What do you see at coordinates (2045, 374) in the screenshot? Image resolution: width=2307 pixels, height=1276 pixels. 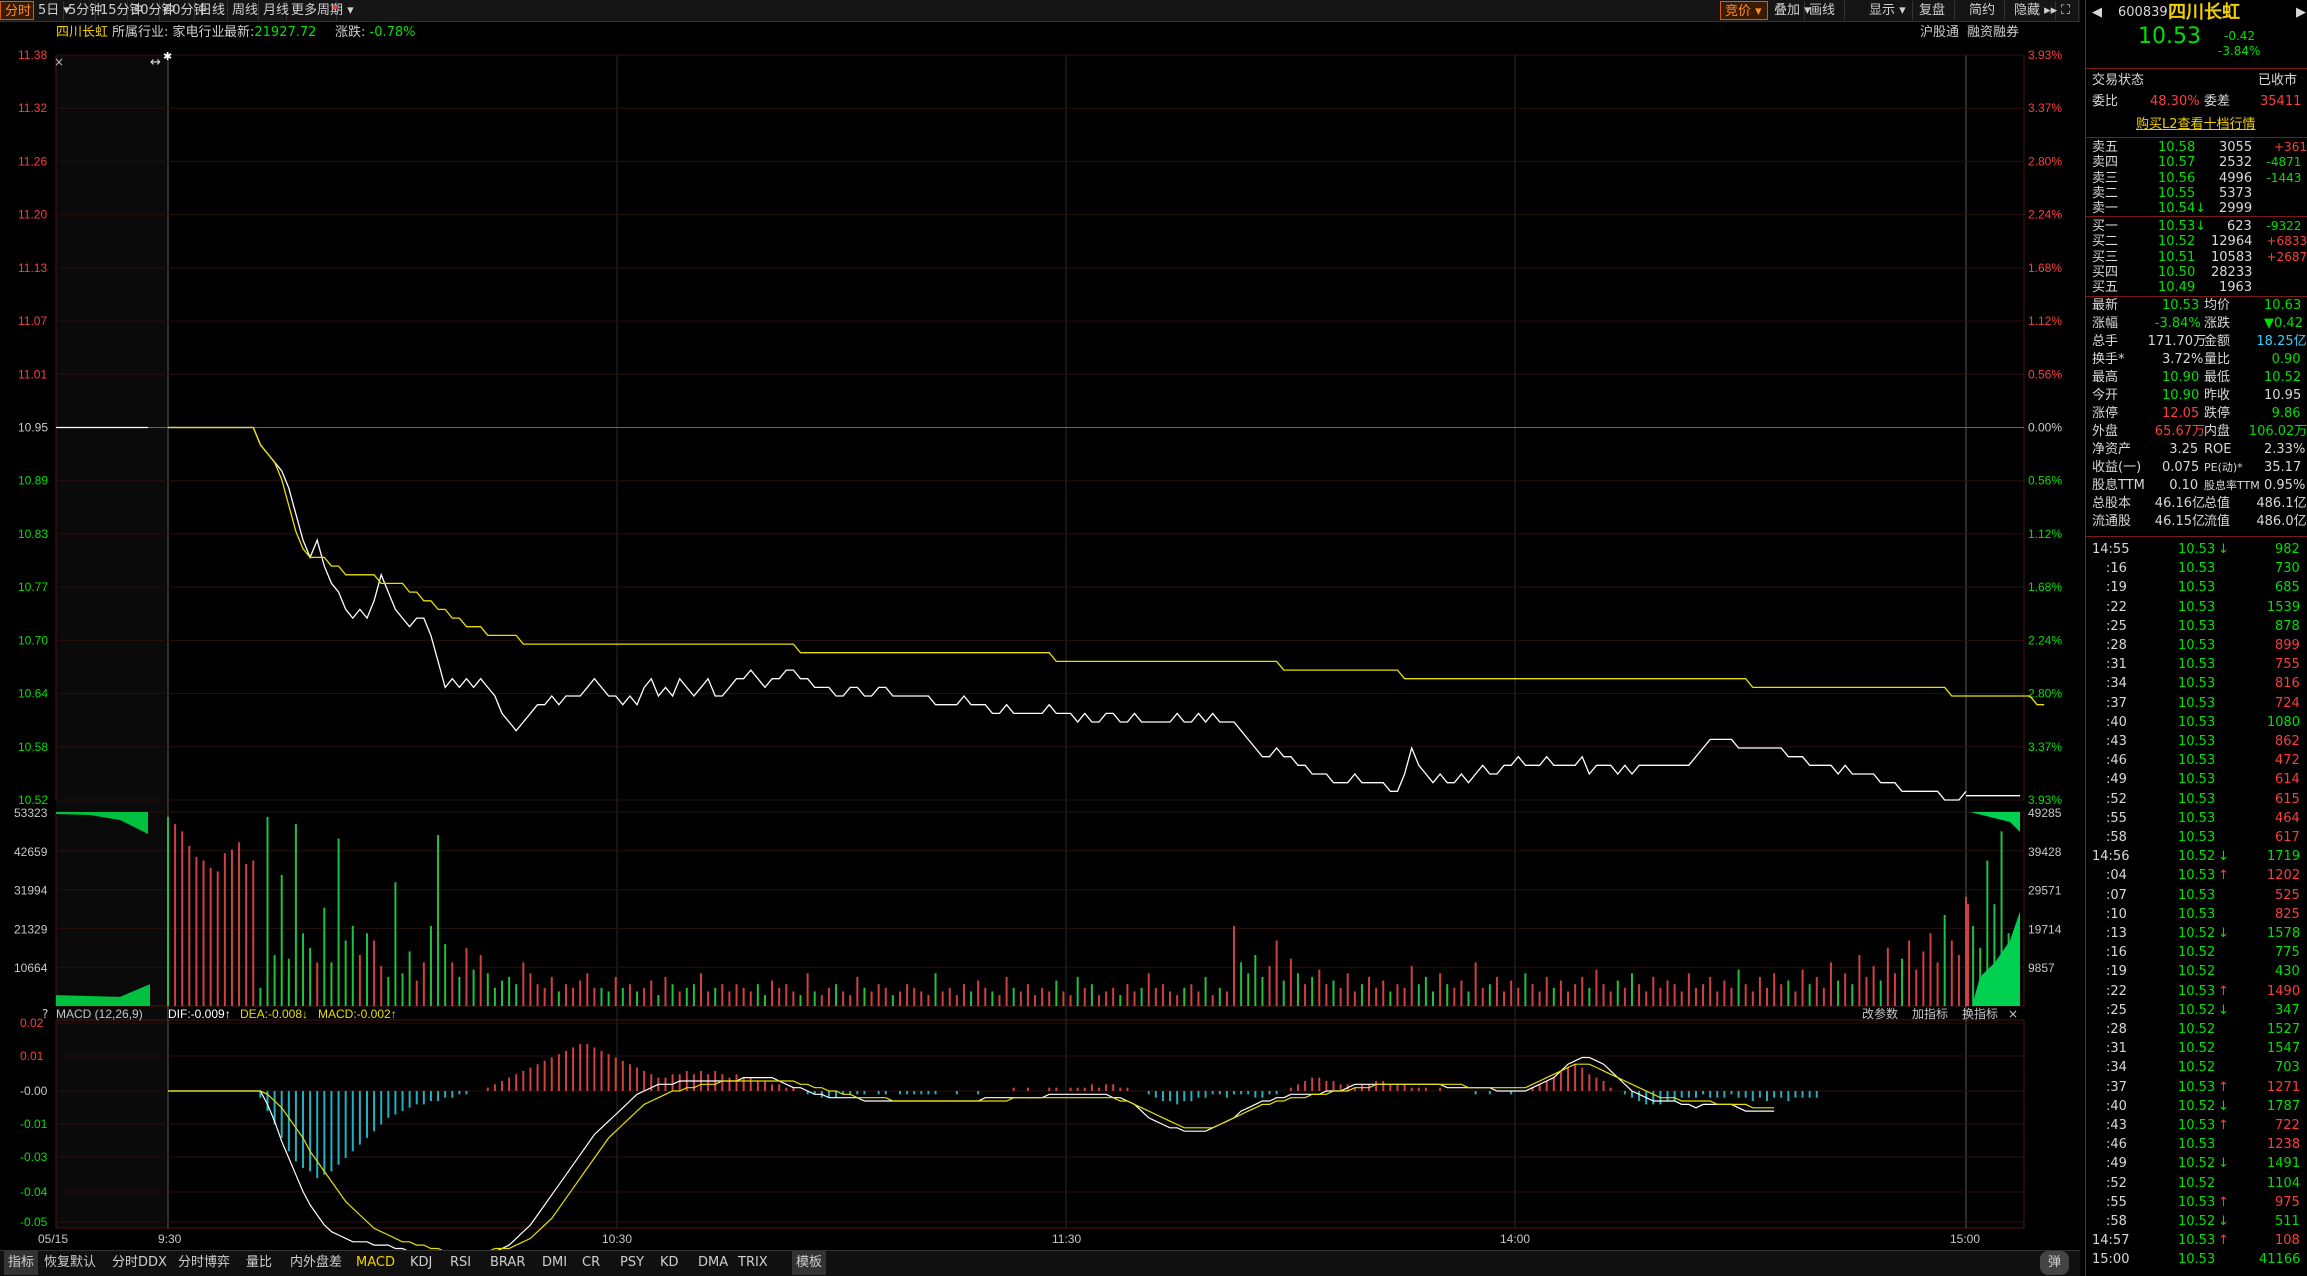 I see `pct-tick-6: 0.56%` at bounding box center [2045, 374].